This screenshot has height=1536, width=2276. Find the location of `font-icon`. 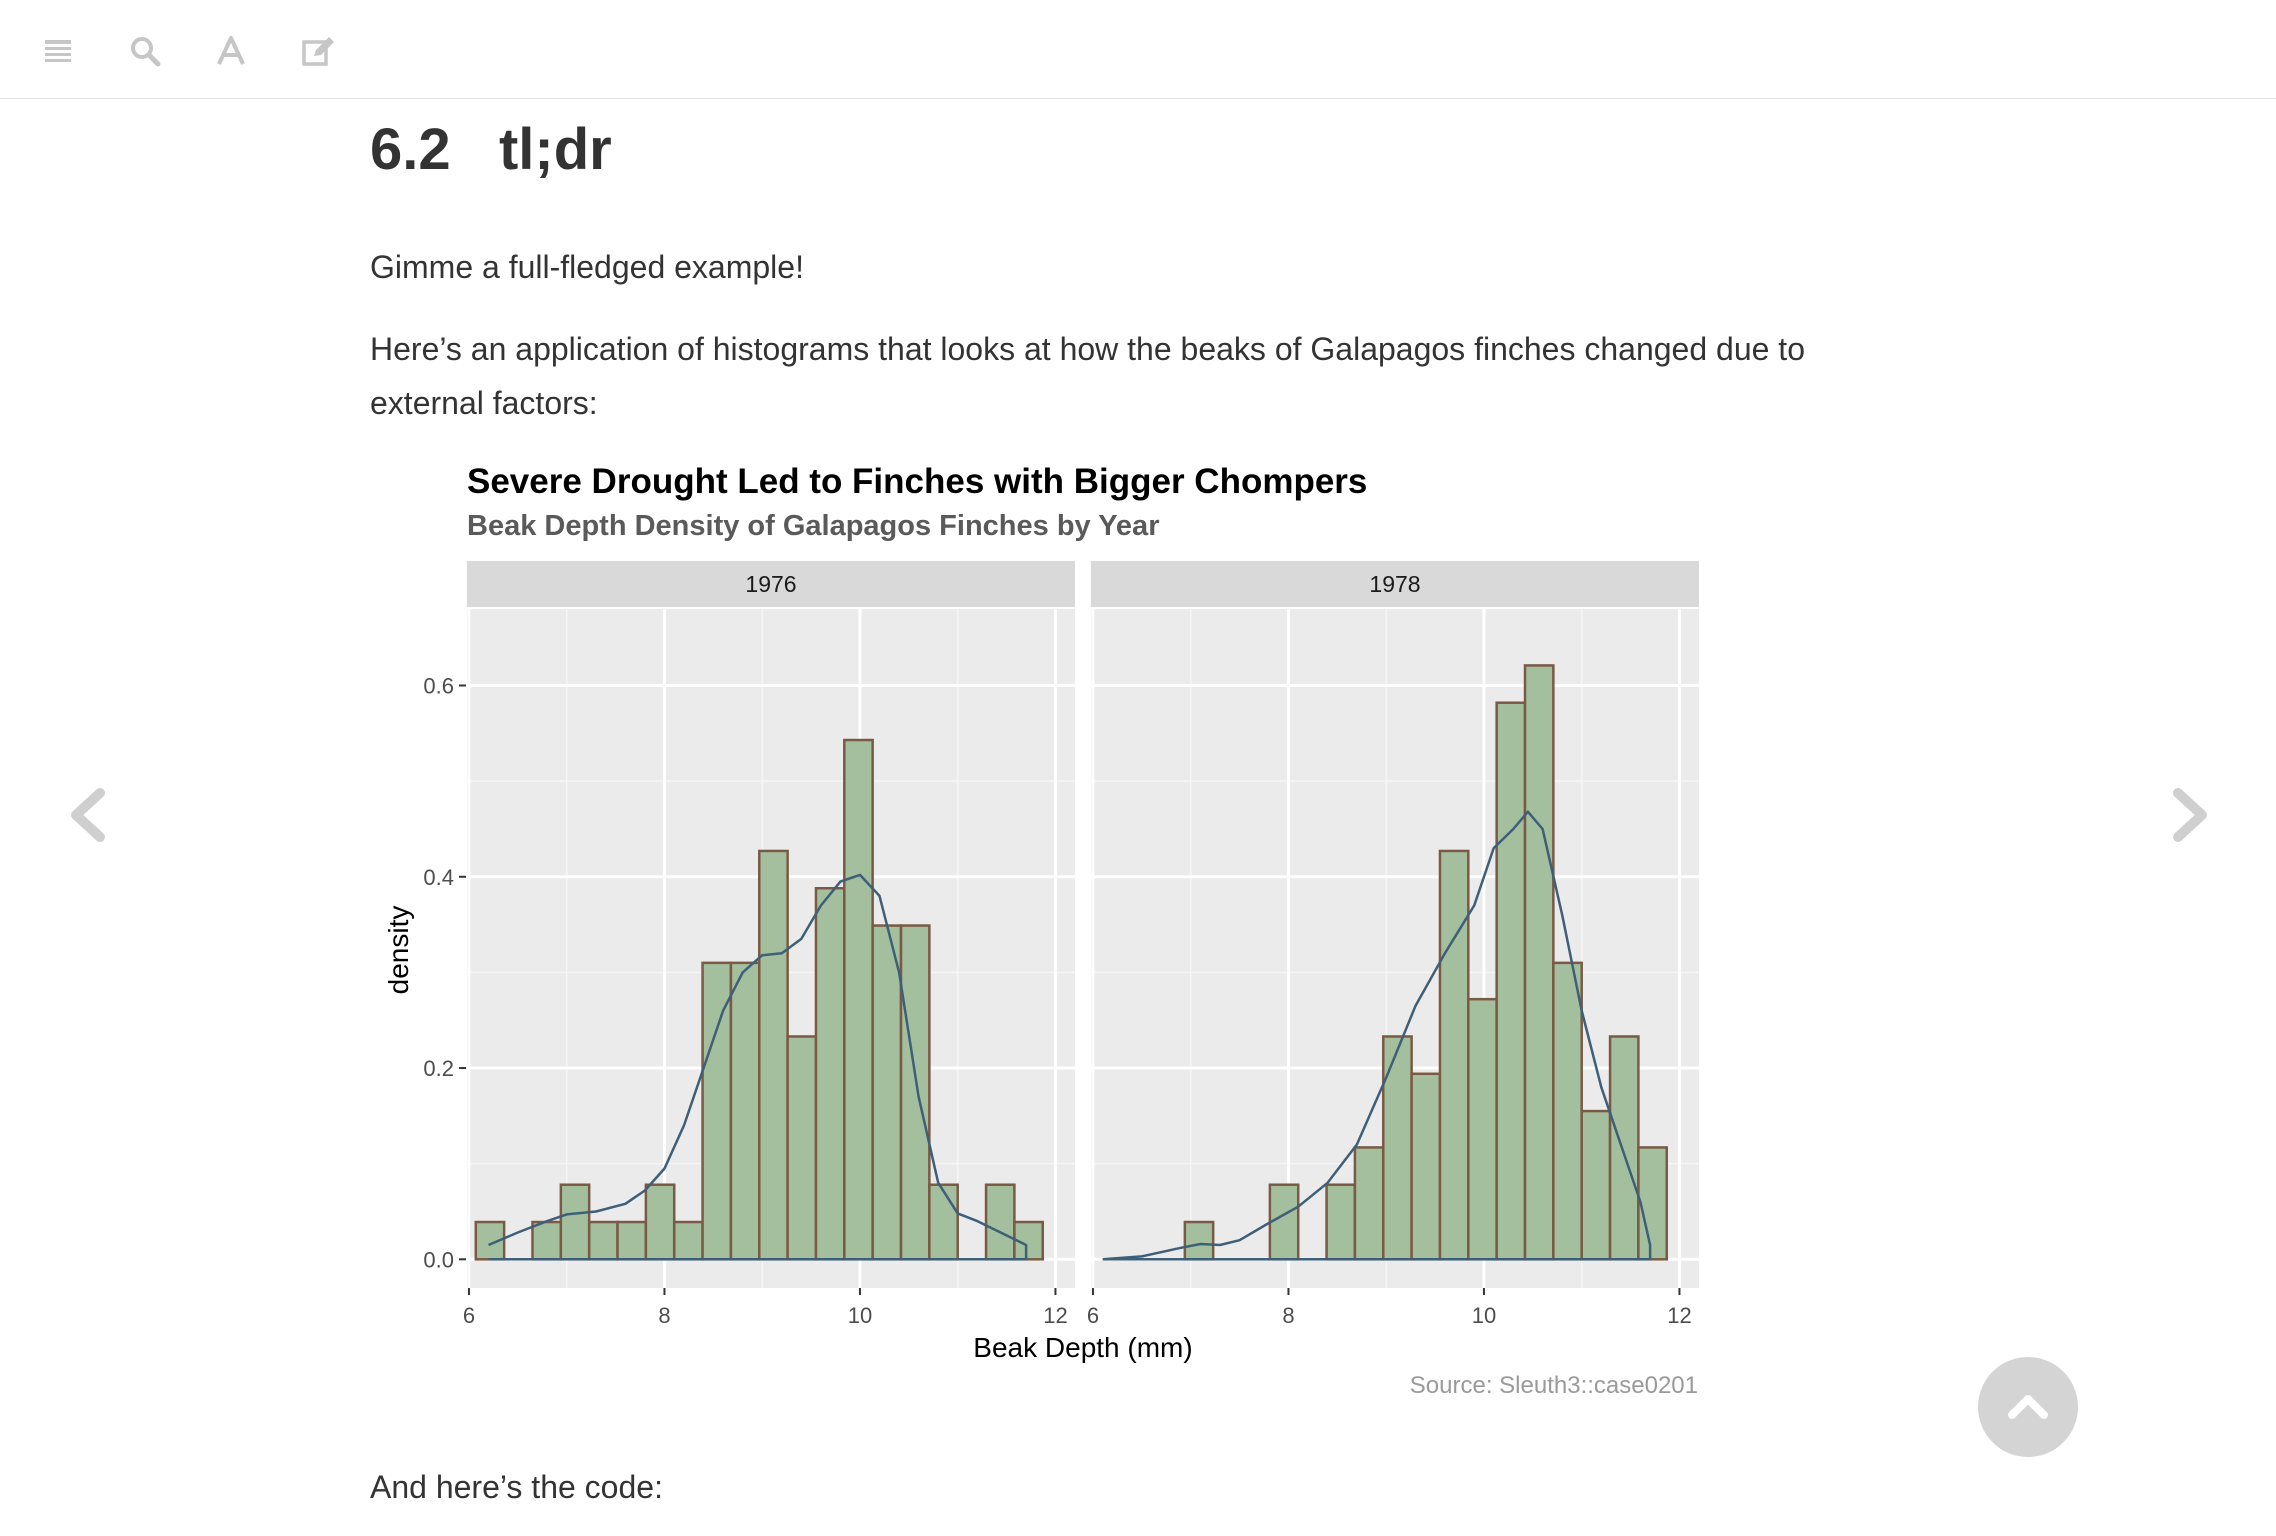

font-icon is located at coordinates (231, 51).